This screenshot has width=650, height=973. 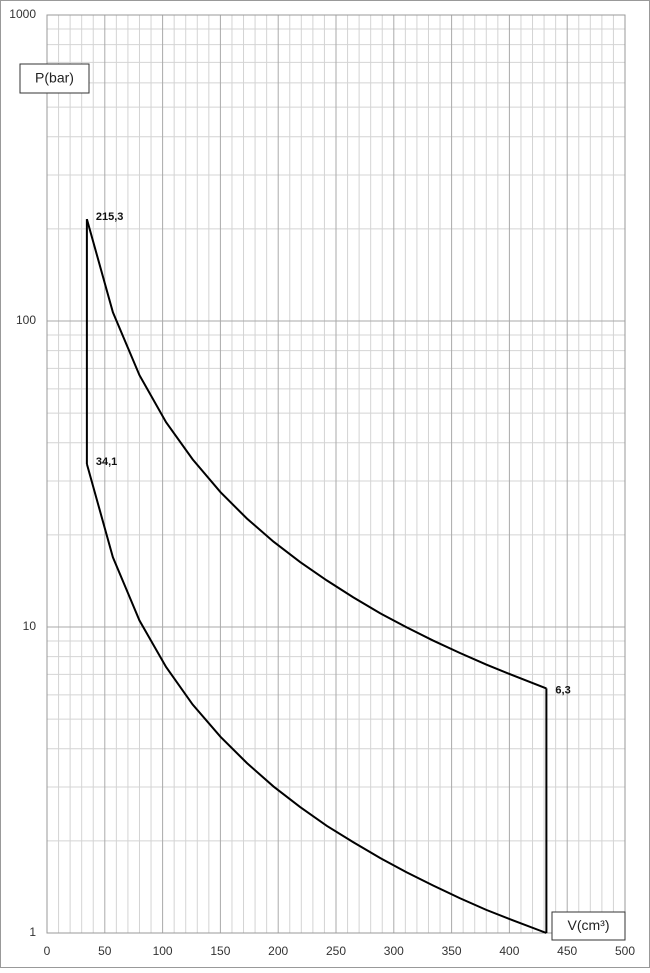 What do you see at coordinates (105, 951) in the screenshot?
I see `x-tick-label: 50` at bounding box center [105, 951].